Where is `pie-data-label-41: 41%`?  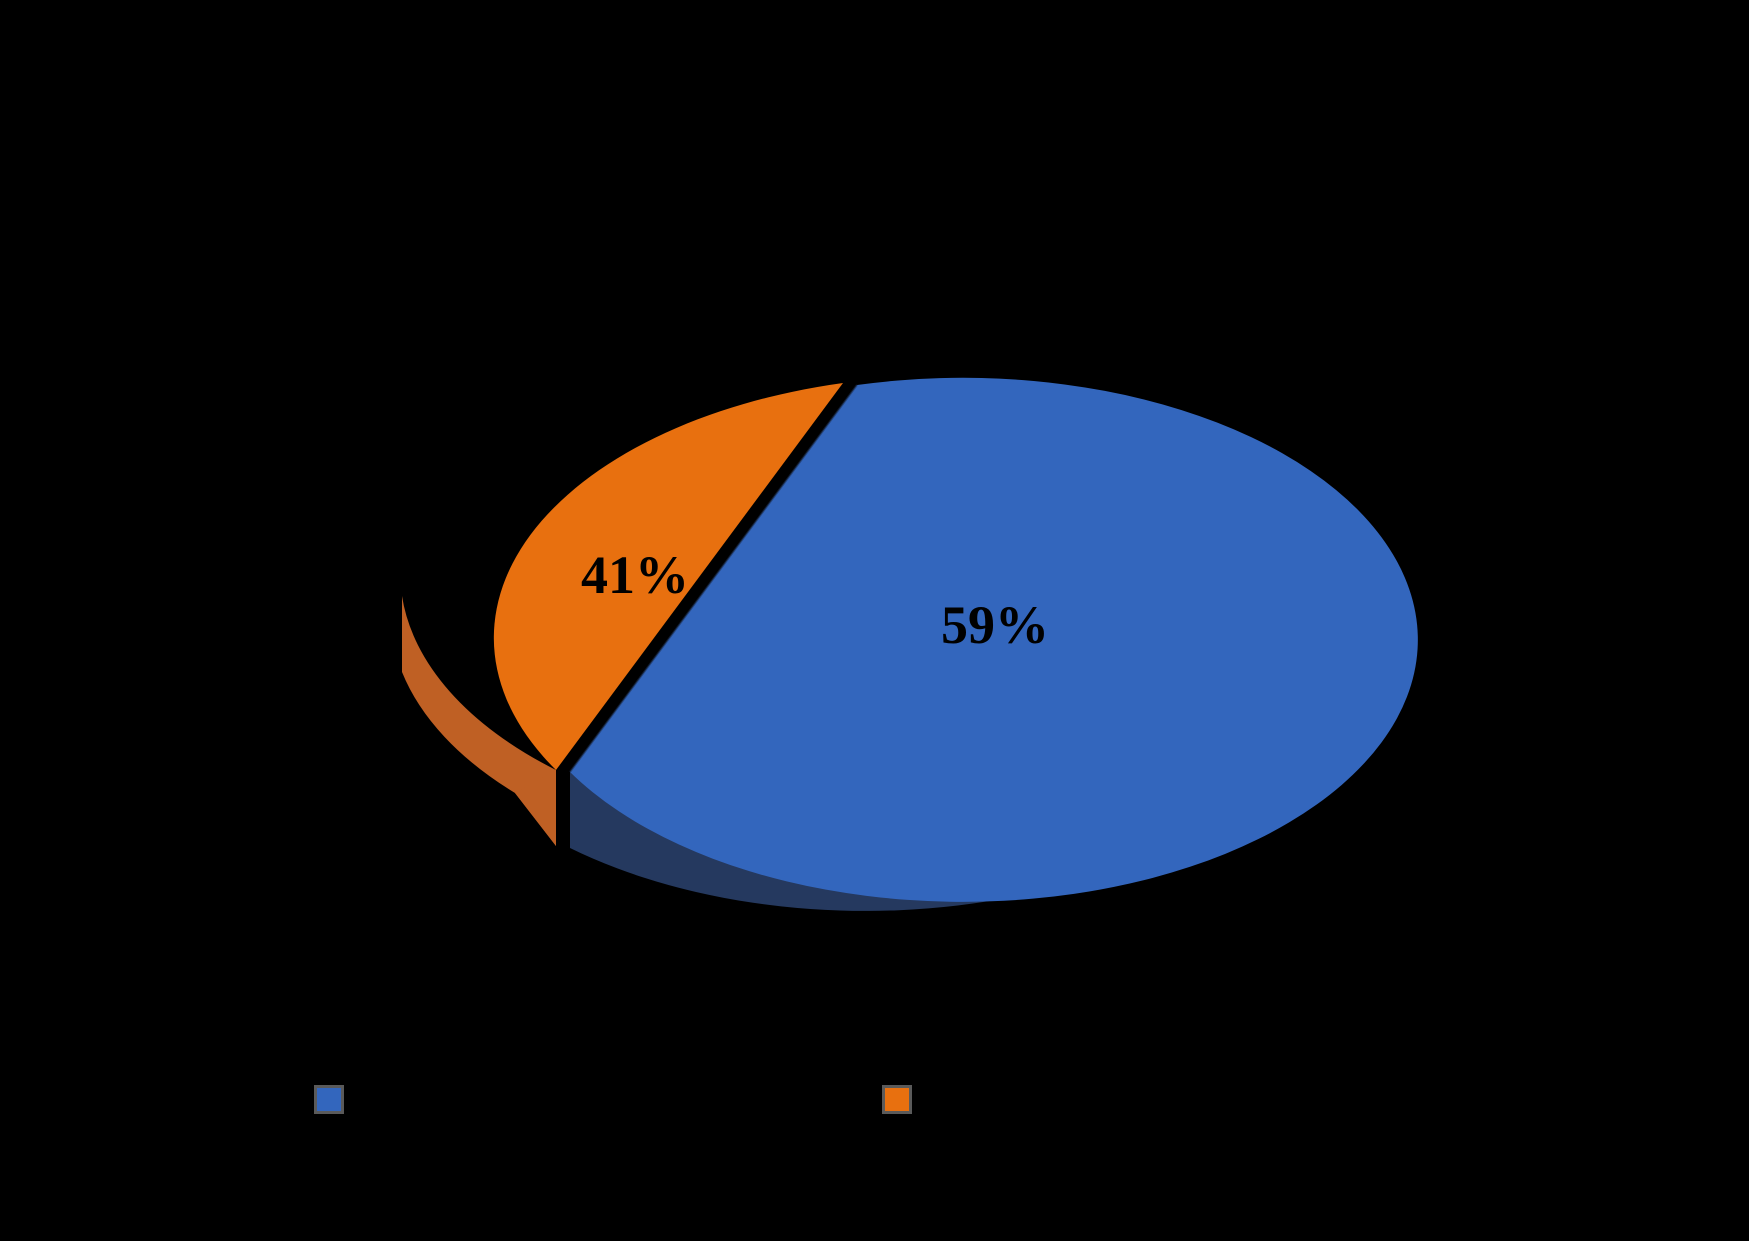 pie-data-label-41: 41% is located at coordinates (635, 575).